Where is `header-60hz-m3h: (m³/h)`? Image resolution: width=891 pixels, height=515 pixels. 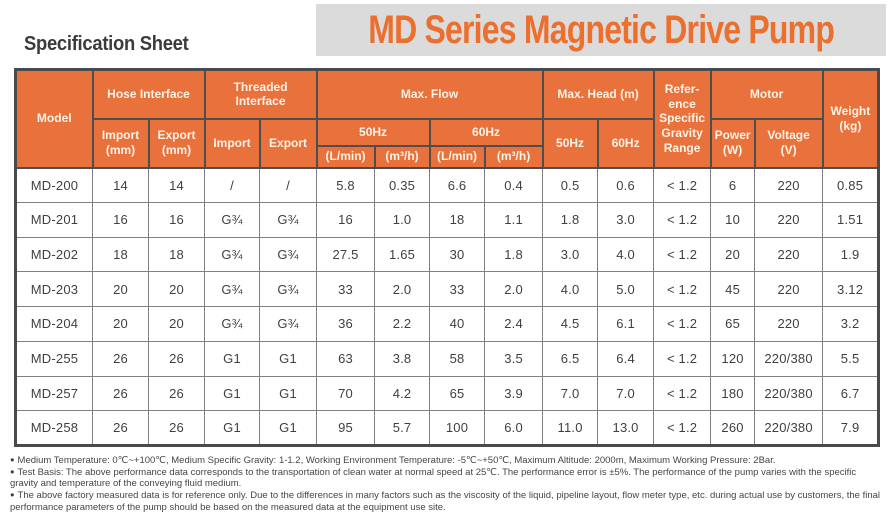 header-60hz-m3h: (m³/h) is located at coordinates (513, 156).